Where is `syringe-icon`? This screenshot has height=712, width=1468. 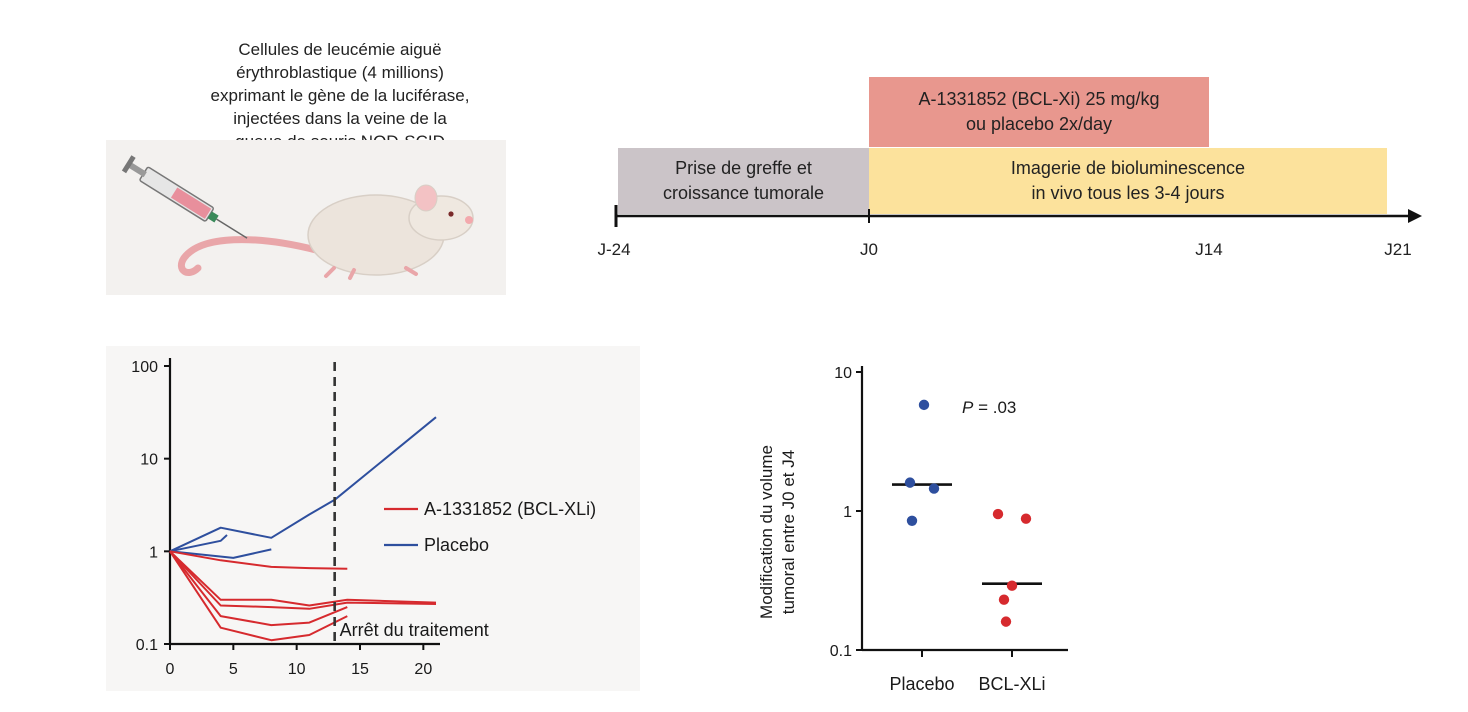
syringe-icon is located at coordinates (184, 197).